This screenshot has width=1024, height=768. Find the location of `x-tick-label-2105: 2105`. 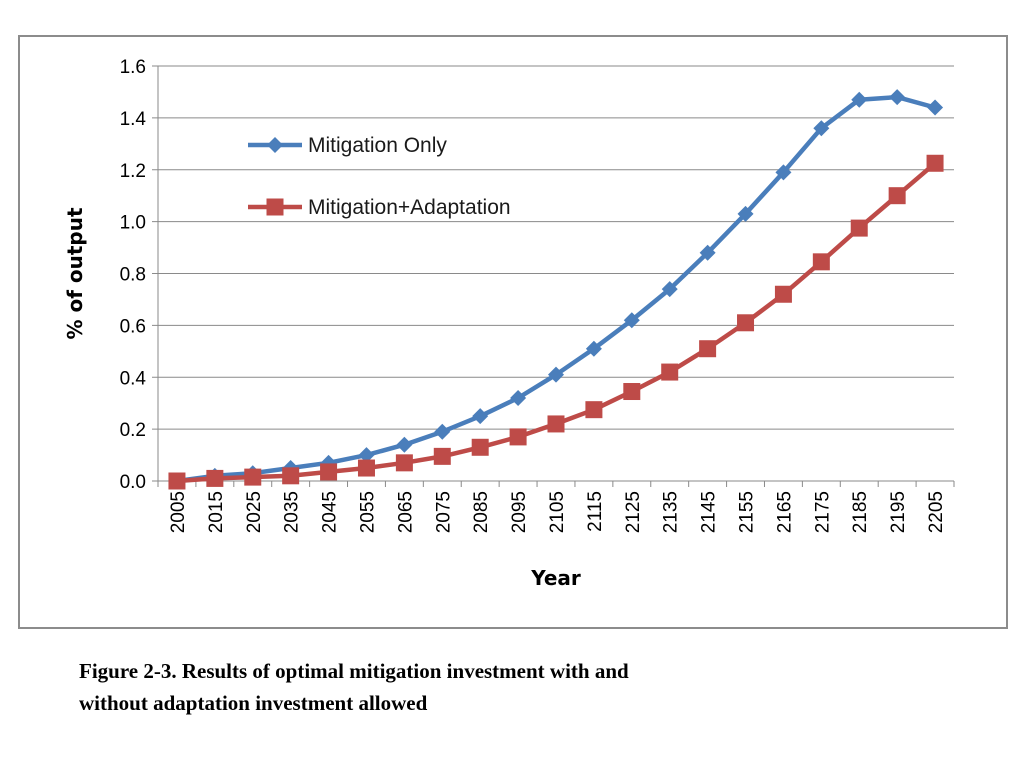

x-tick-label-2105: 2105 is located at coordinates (557, 512).